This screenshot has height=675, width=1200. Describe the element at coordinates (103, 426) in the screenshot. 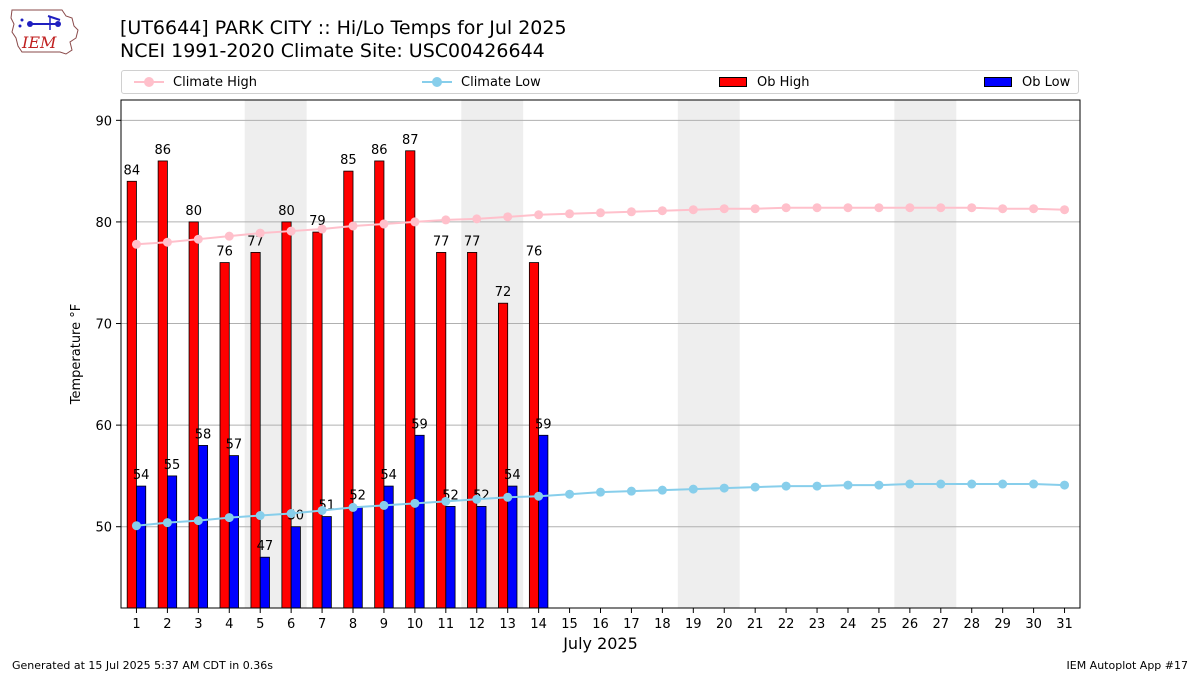

I see `y-tick-label: 60` at that location.